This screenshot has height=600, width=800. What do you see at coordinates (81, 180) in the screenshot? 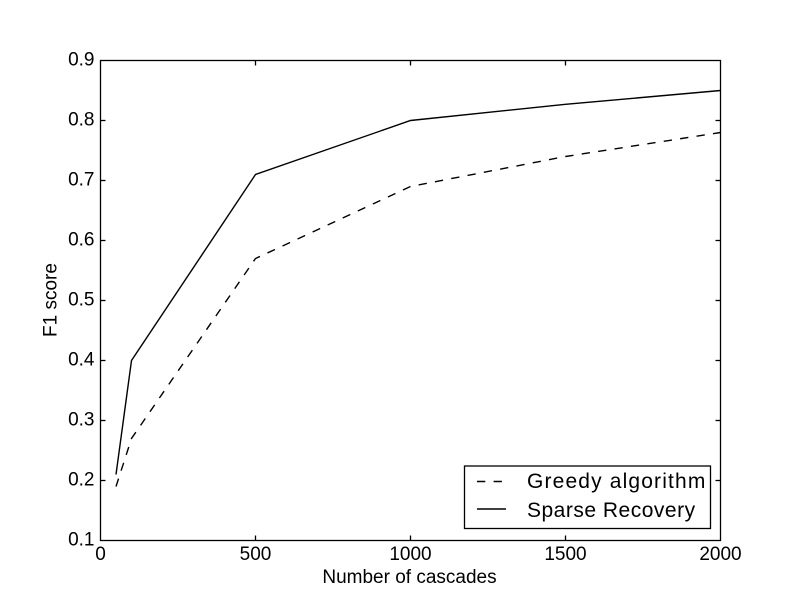
I see `svg-text: 0.7` at bounding box center [81, 180].